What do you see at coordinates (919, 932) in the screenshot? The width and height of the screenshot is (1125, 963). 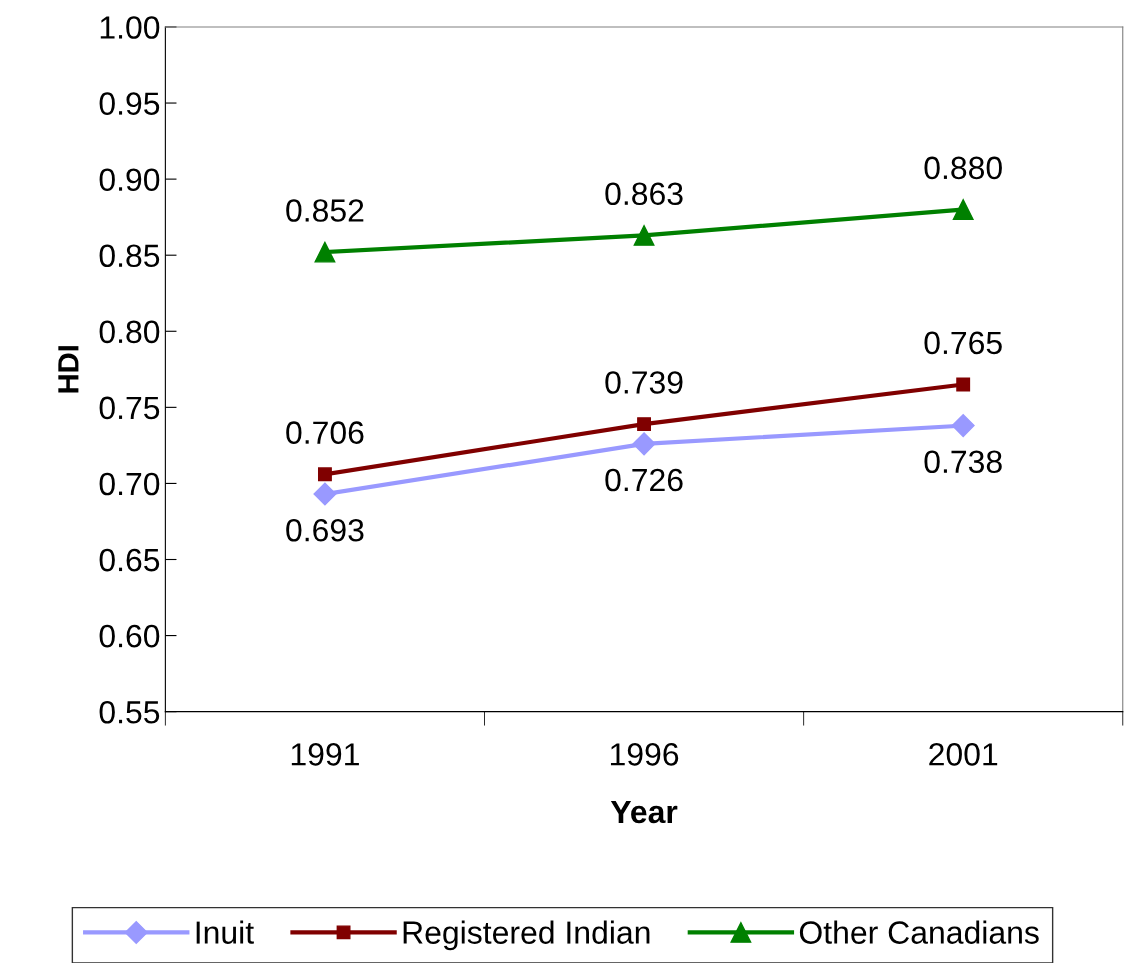 I see `legend-label: Other Canadians` at bounding box center [919, 932].